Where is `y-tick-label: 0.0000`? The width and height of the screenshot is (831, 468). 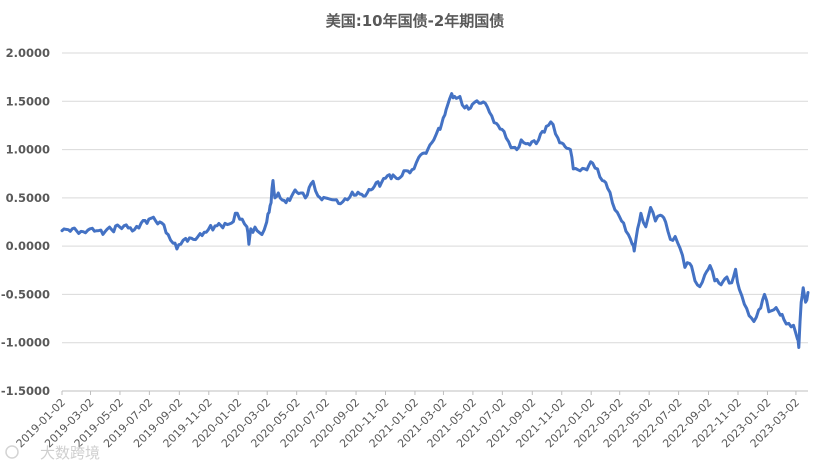 y-tick-label: 0.0000 is located at coordinates (28, 246).